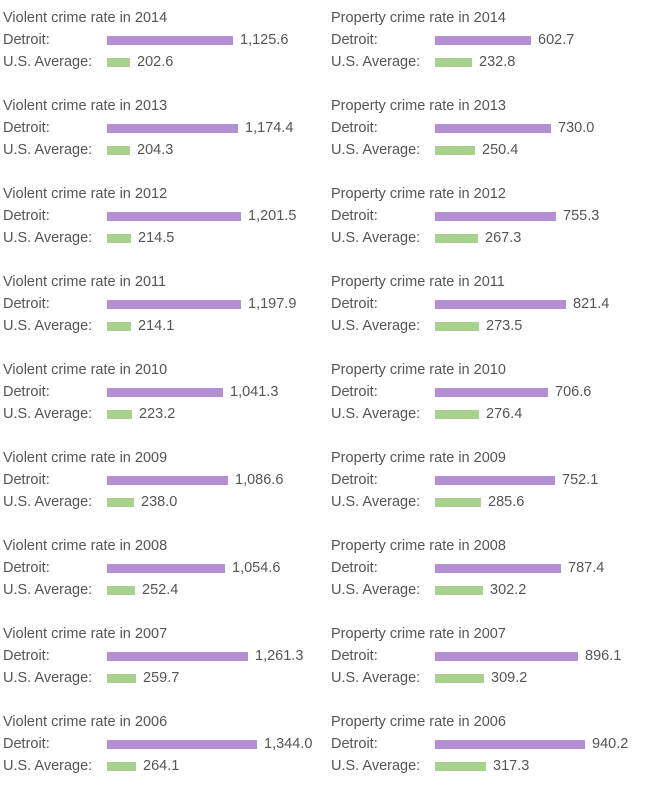 The image size is (656, 800). Describe the element at coordinates (580, 480) in the screenshot. I see `detroit-value: 752.1` at that location.